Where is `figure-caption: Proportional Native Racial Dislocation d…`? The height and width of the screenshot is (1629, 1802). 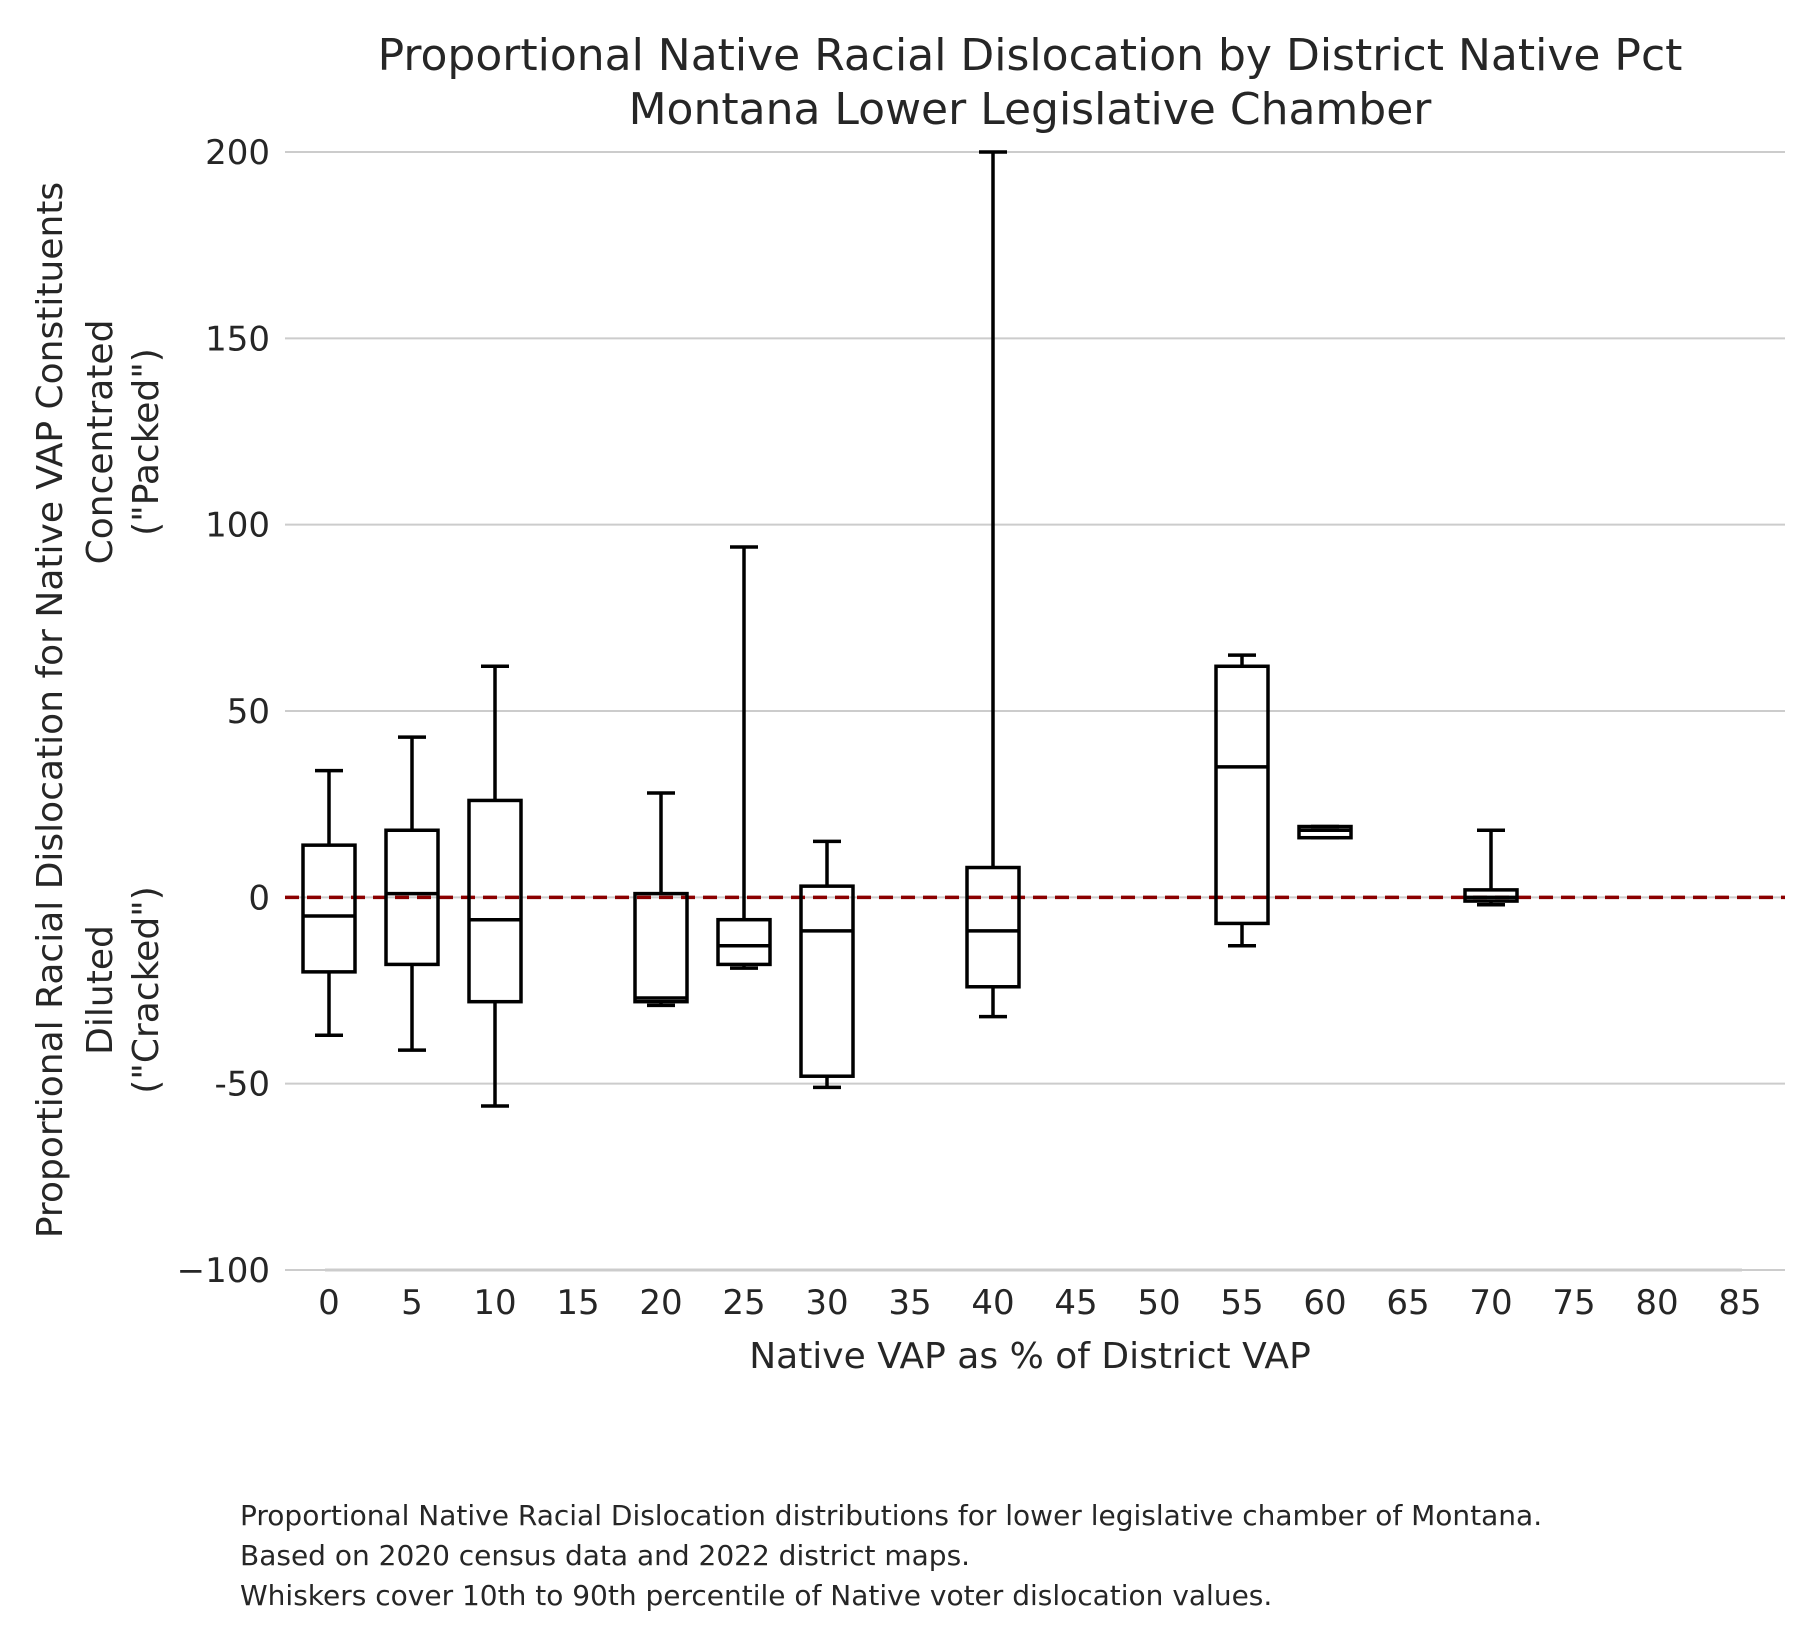 figure-caption: Proportional Native Racial Dislocation d… is located at coordinates (891, 1556).